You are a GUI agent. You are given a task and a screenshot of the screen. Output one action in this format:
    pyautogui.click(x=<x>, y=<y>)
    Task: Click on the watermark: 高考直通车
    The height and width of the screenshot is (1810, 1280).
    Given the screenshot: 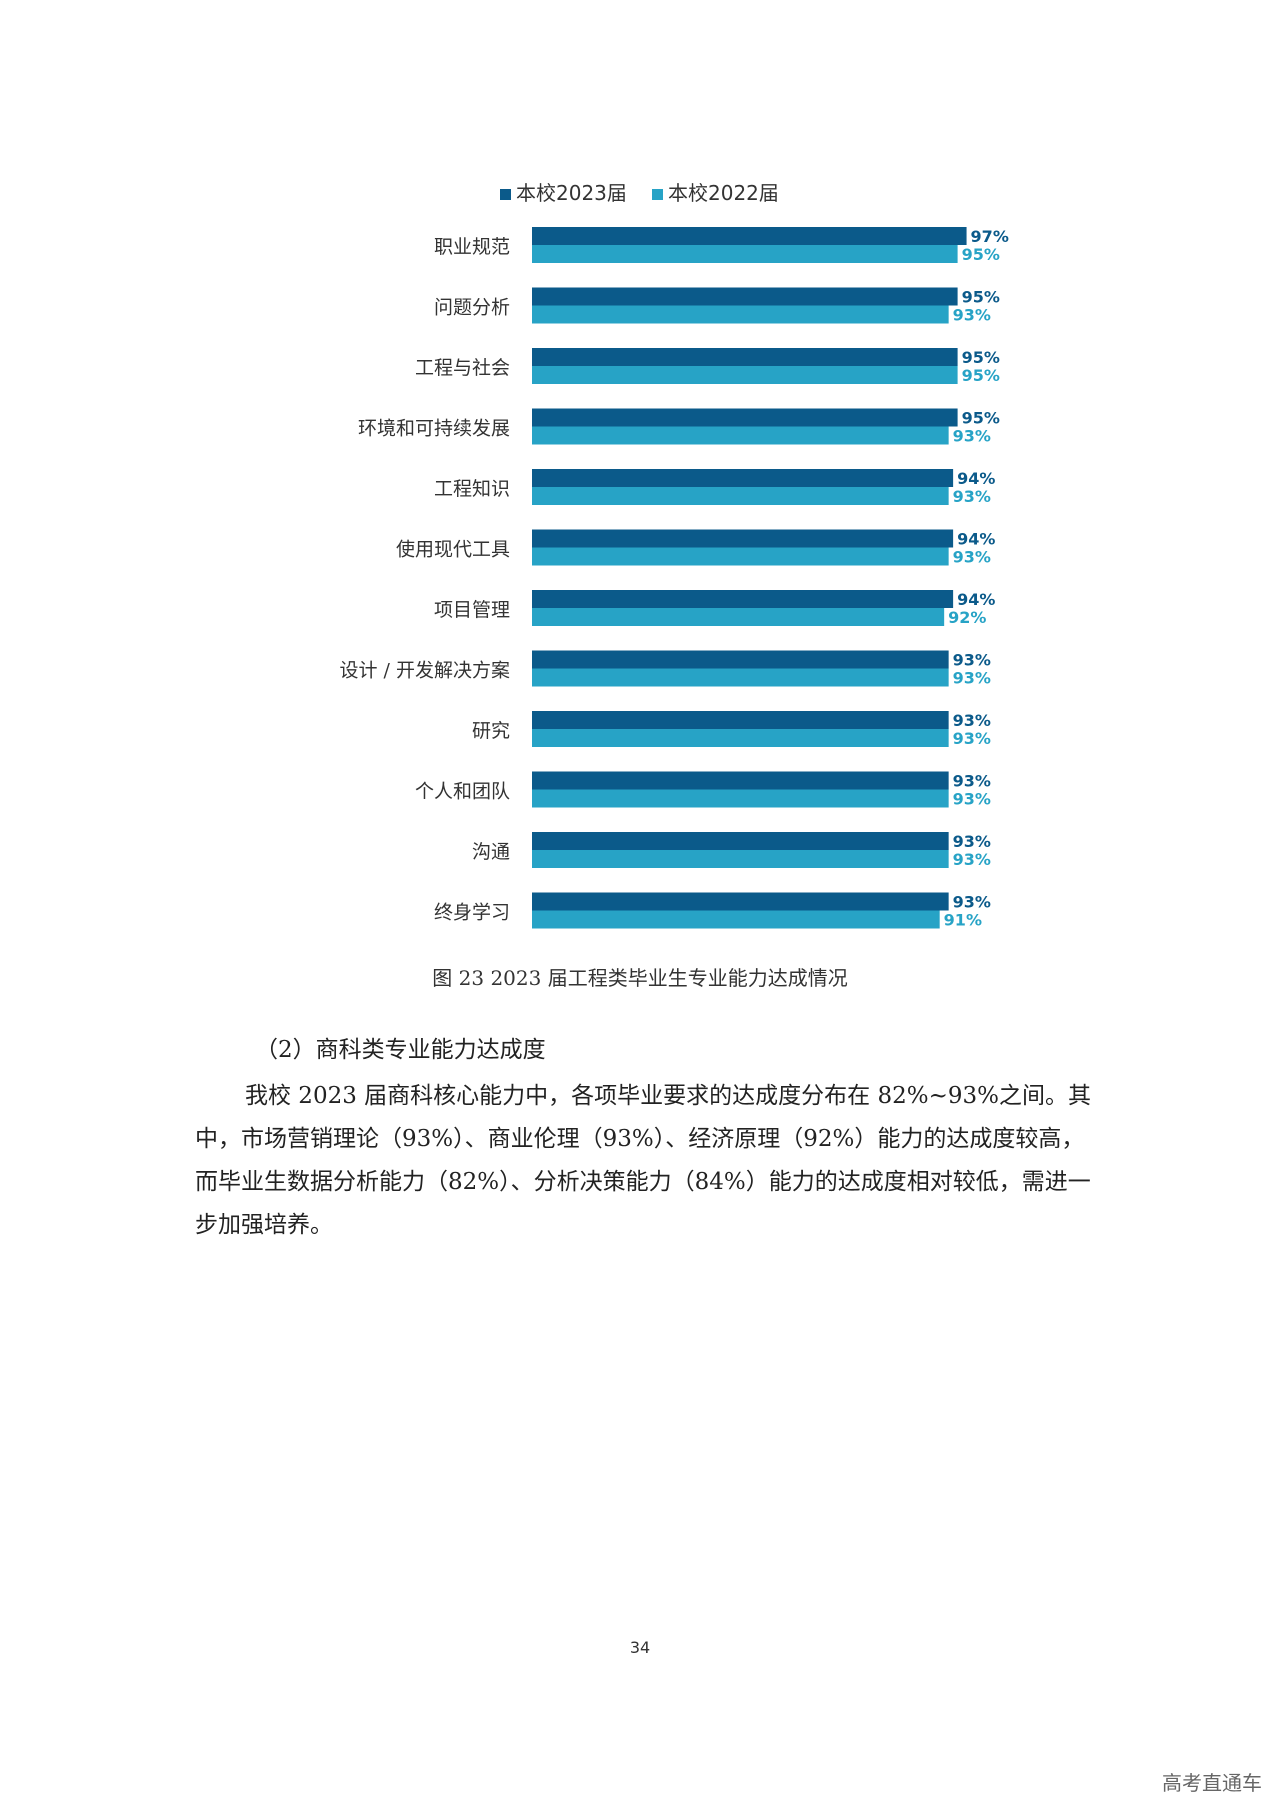 What is the action you would take?
    pyautogui.click(x=1212, y=1783)
    